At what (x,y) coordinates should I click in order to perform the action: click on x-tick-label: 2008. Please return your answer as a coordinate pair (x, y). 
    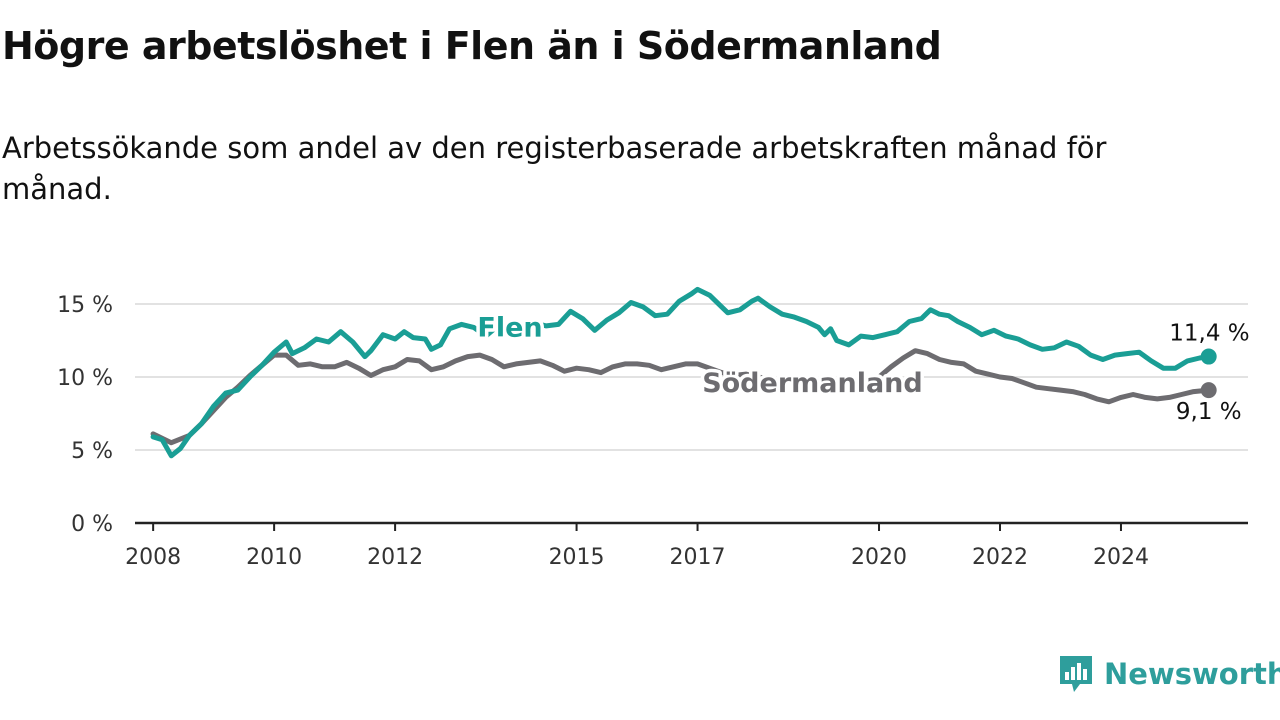
    Looking at the image, I should click on (153, 557).